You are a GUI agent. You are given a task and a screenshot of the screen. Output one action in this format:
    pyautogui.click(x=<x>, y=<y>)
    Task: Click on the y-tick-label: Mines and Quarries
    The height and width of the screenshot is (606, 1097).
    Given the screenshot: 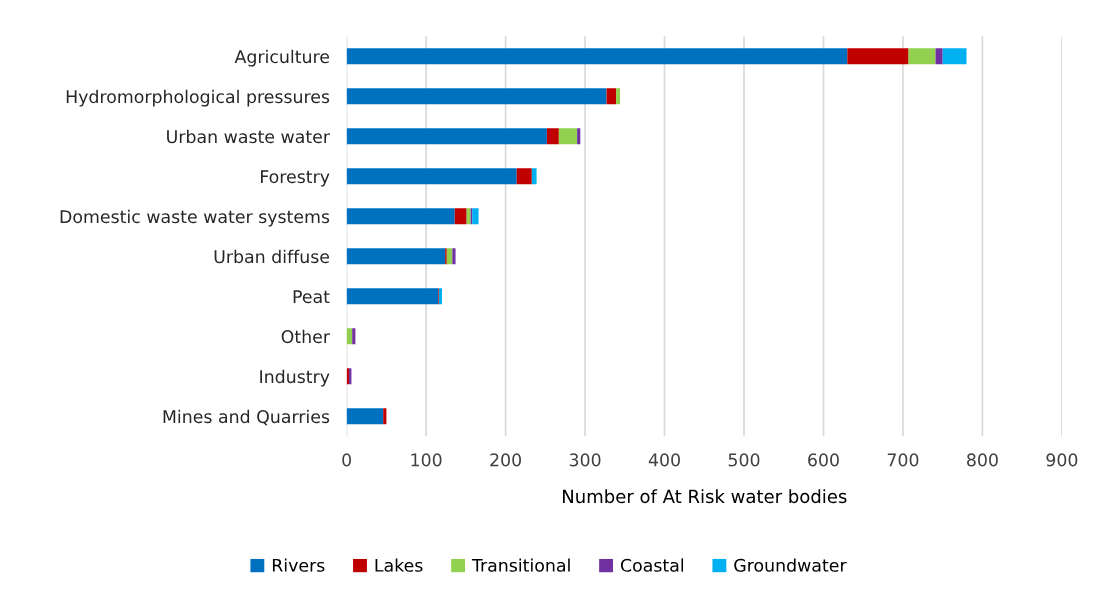 What is the action you would take?
    pyautogui.click(x=246, y=417)
    